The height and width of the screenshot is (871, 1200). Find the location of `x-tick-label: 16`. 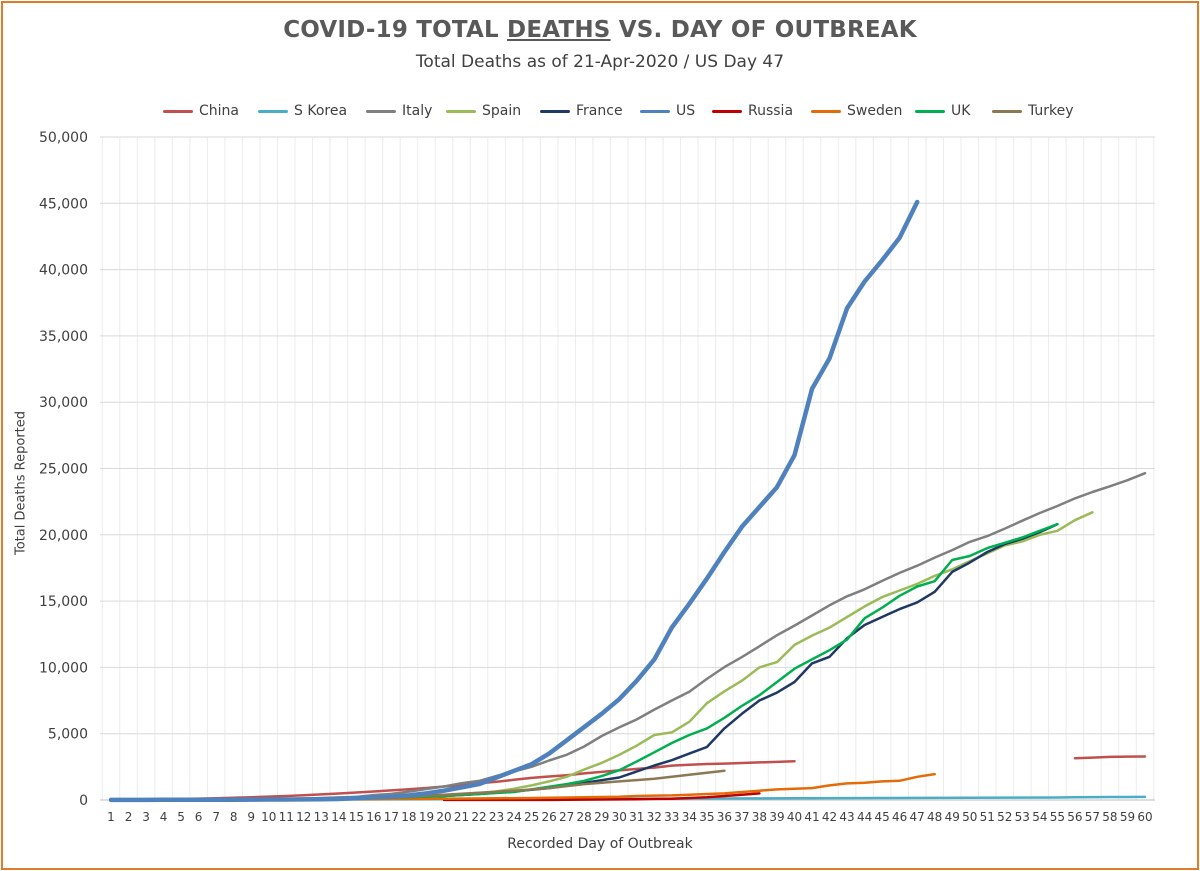

x-tick-label: 16 is located at coordinates (373, 817).